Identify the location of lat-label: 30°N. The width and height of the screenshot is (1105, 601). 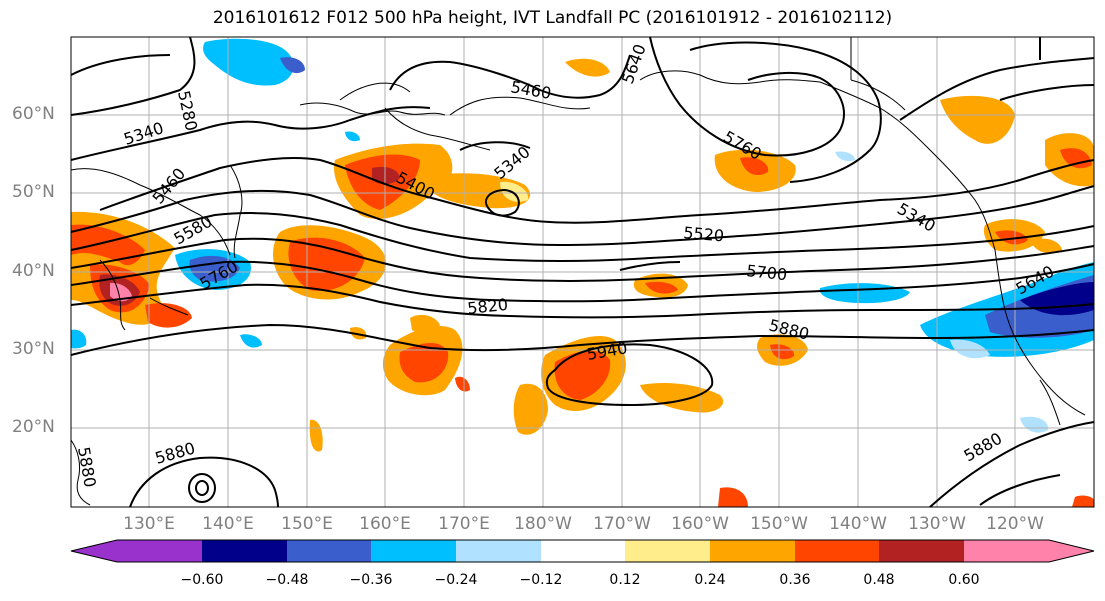
(33, 349).